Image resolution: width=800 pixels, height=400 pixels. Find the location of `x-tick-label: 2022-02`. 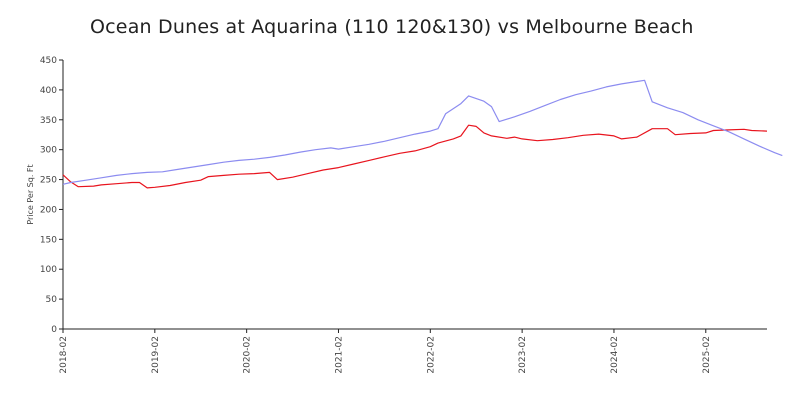

x-tick-label: 2022-02 is located at coordinates (431, 355).